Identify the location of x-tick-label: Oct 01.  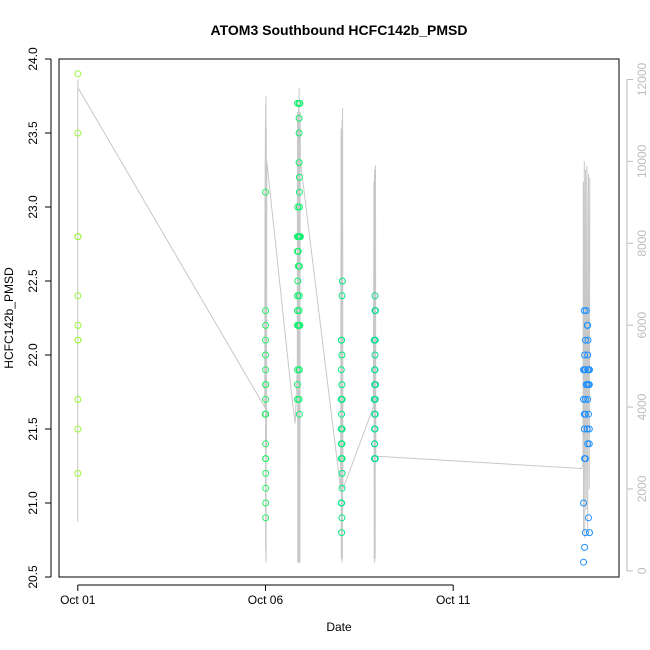
(78, 600).